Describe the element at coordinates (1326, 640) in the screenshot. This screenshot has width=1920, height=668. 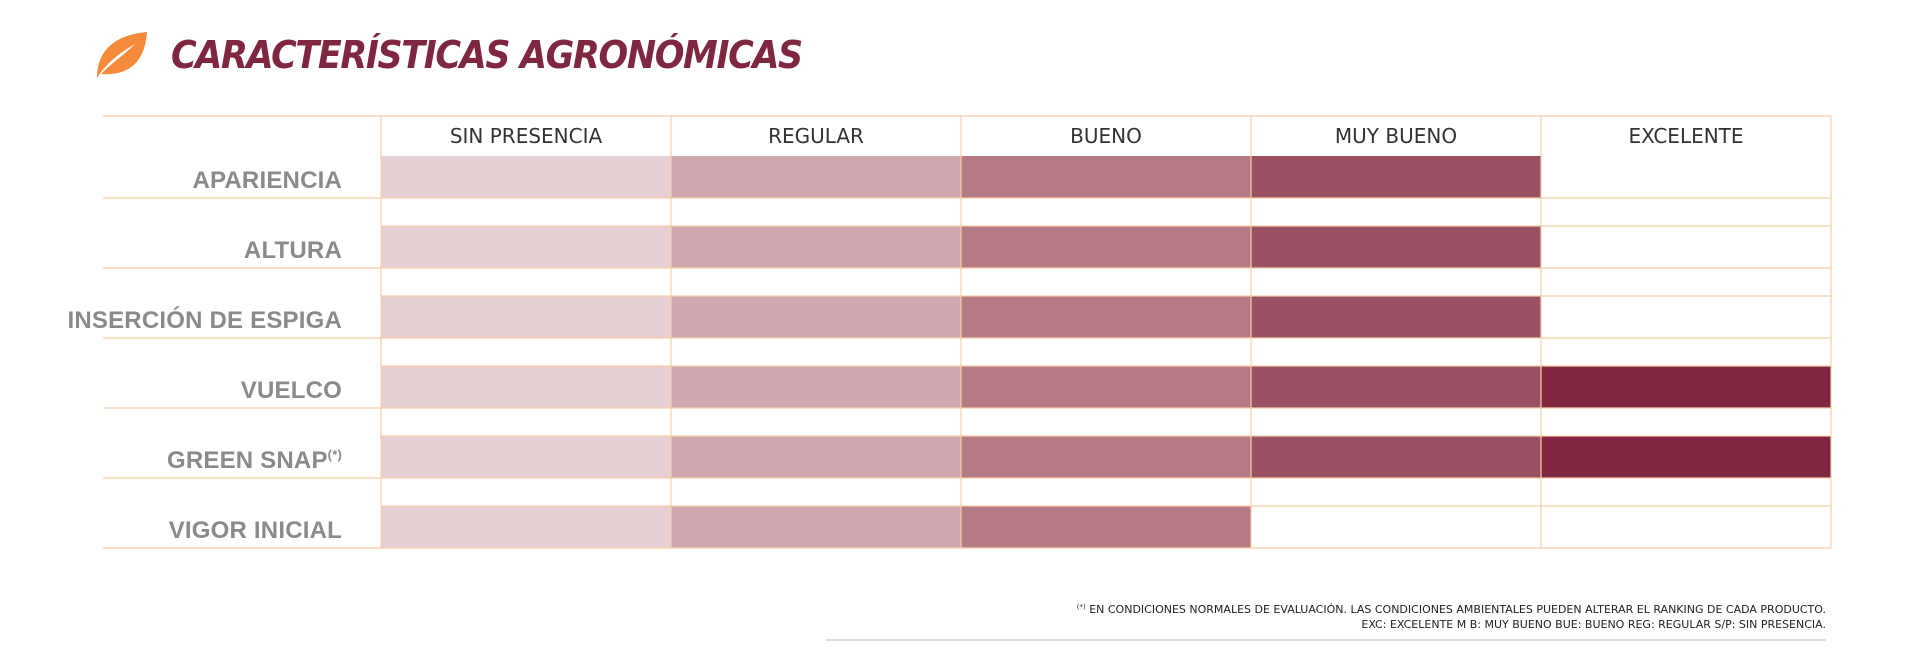
I see `footnote-divider` at that location.